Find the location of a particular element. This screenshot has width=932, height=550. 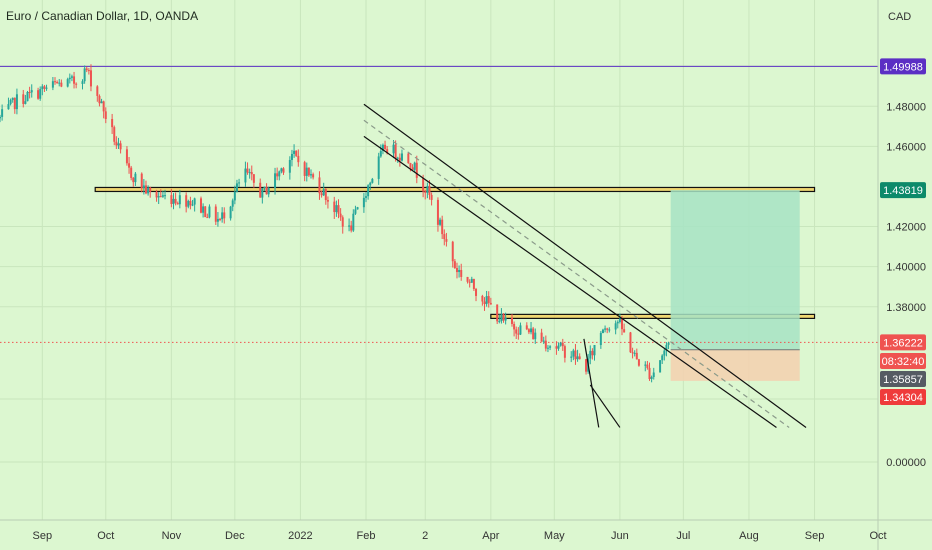

x-tick-label-0: Sep is located at coordinates (43, 536).